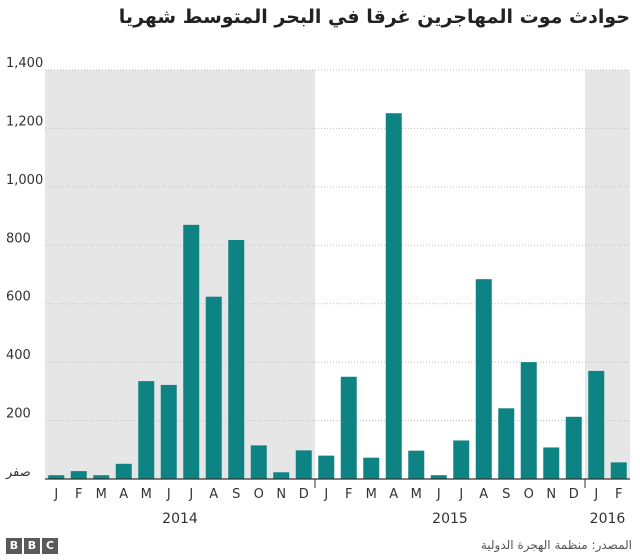  Describe the element at coordinates (18, 472) in the screenshot. I see `y-tick-label: صفر` at that location.